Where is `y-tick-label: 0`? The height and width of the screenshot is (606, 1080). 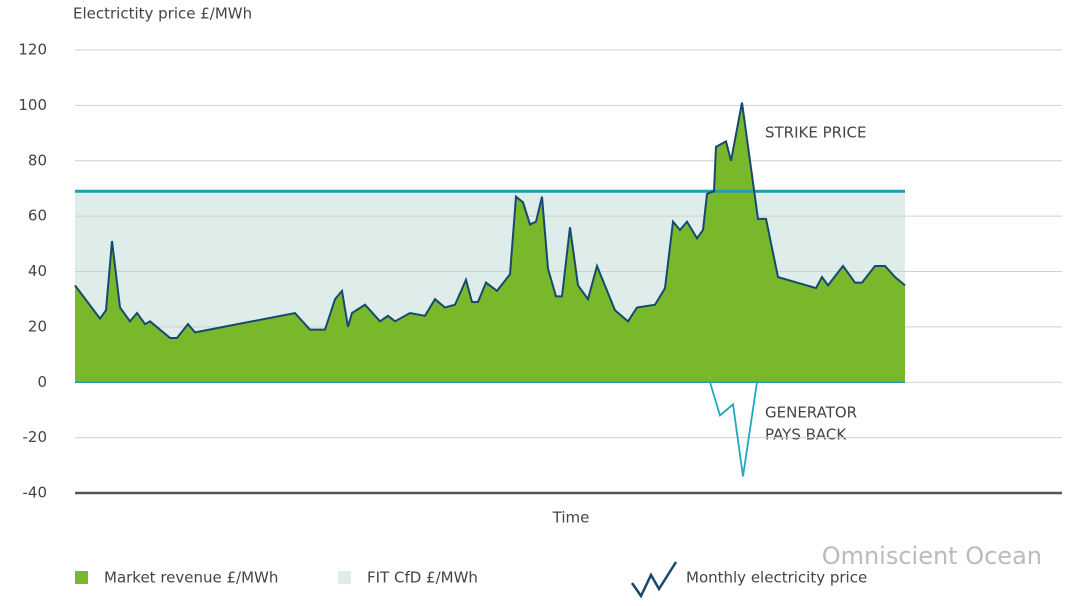
y-tick-label: 0 is located at coordinates (42, 382).